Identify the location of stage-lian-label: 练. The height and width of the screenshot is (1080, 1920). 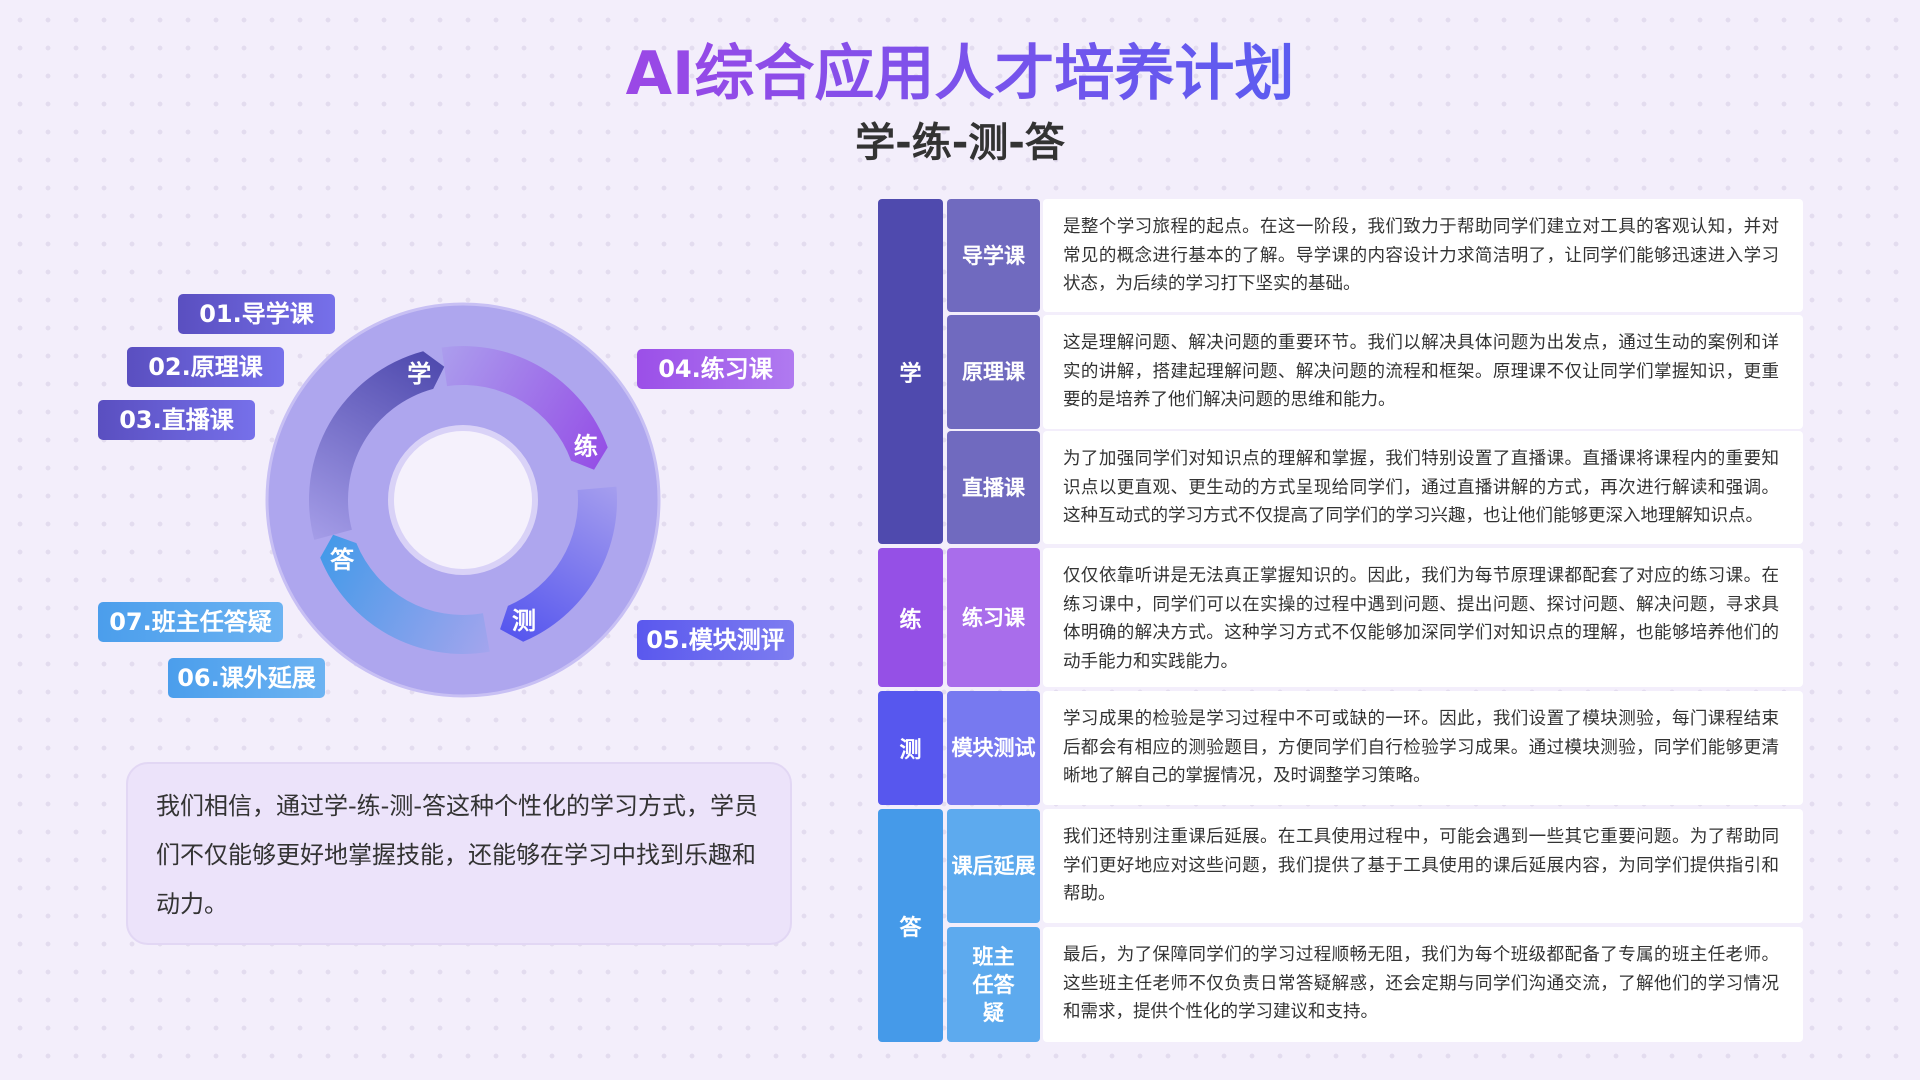
(586, 446).